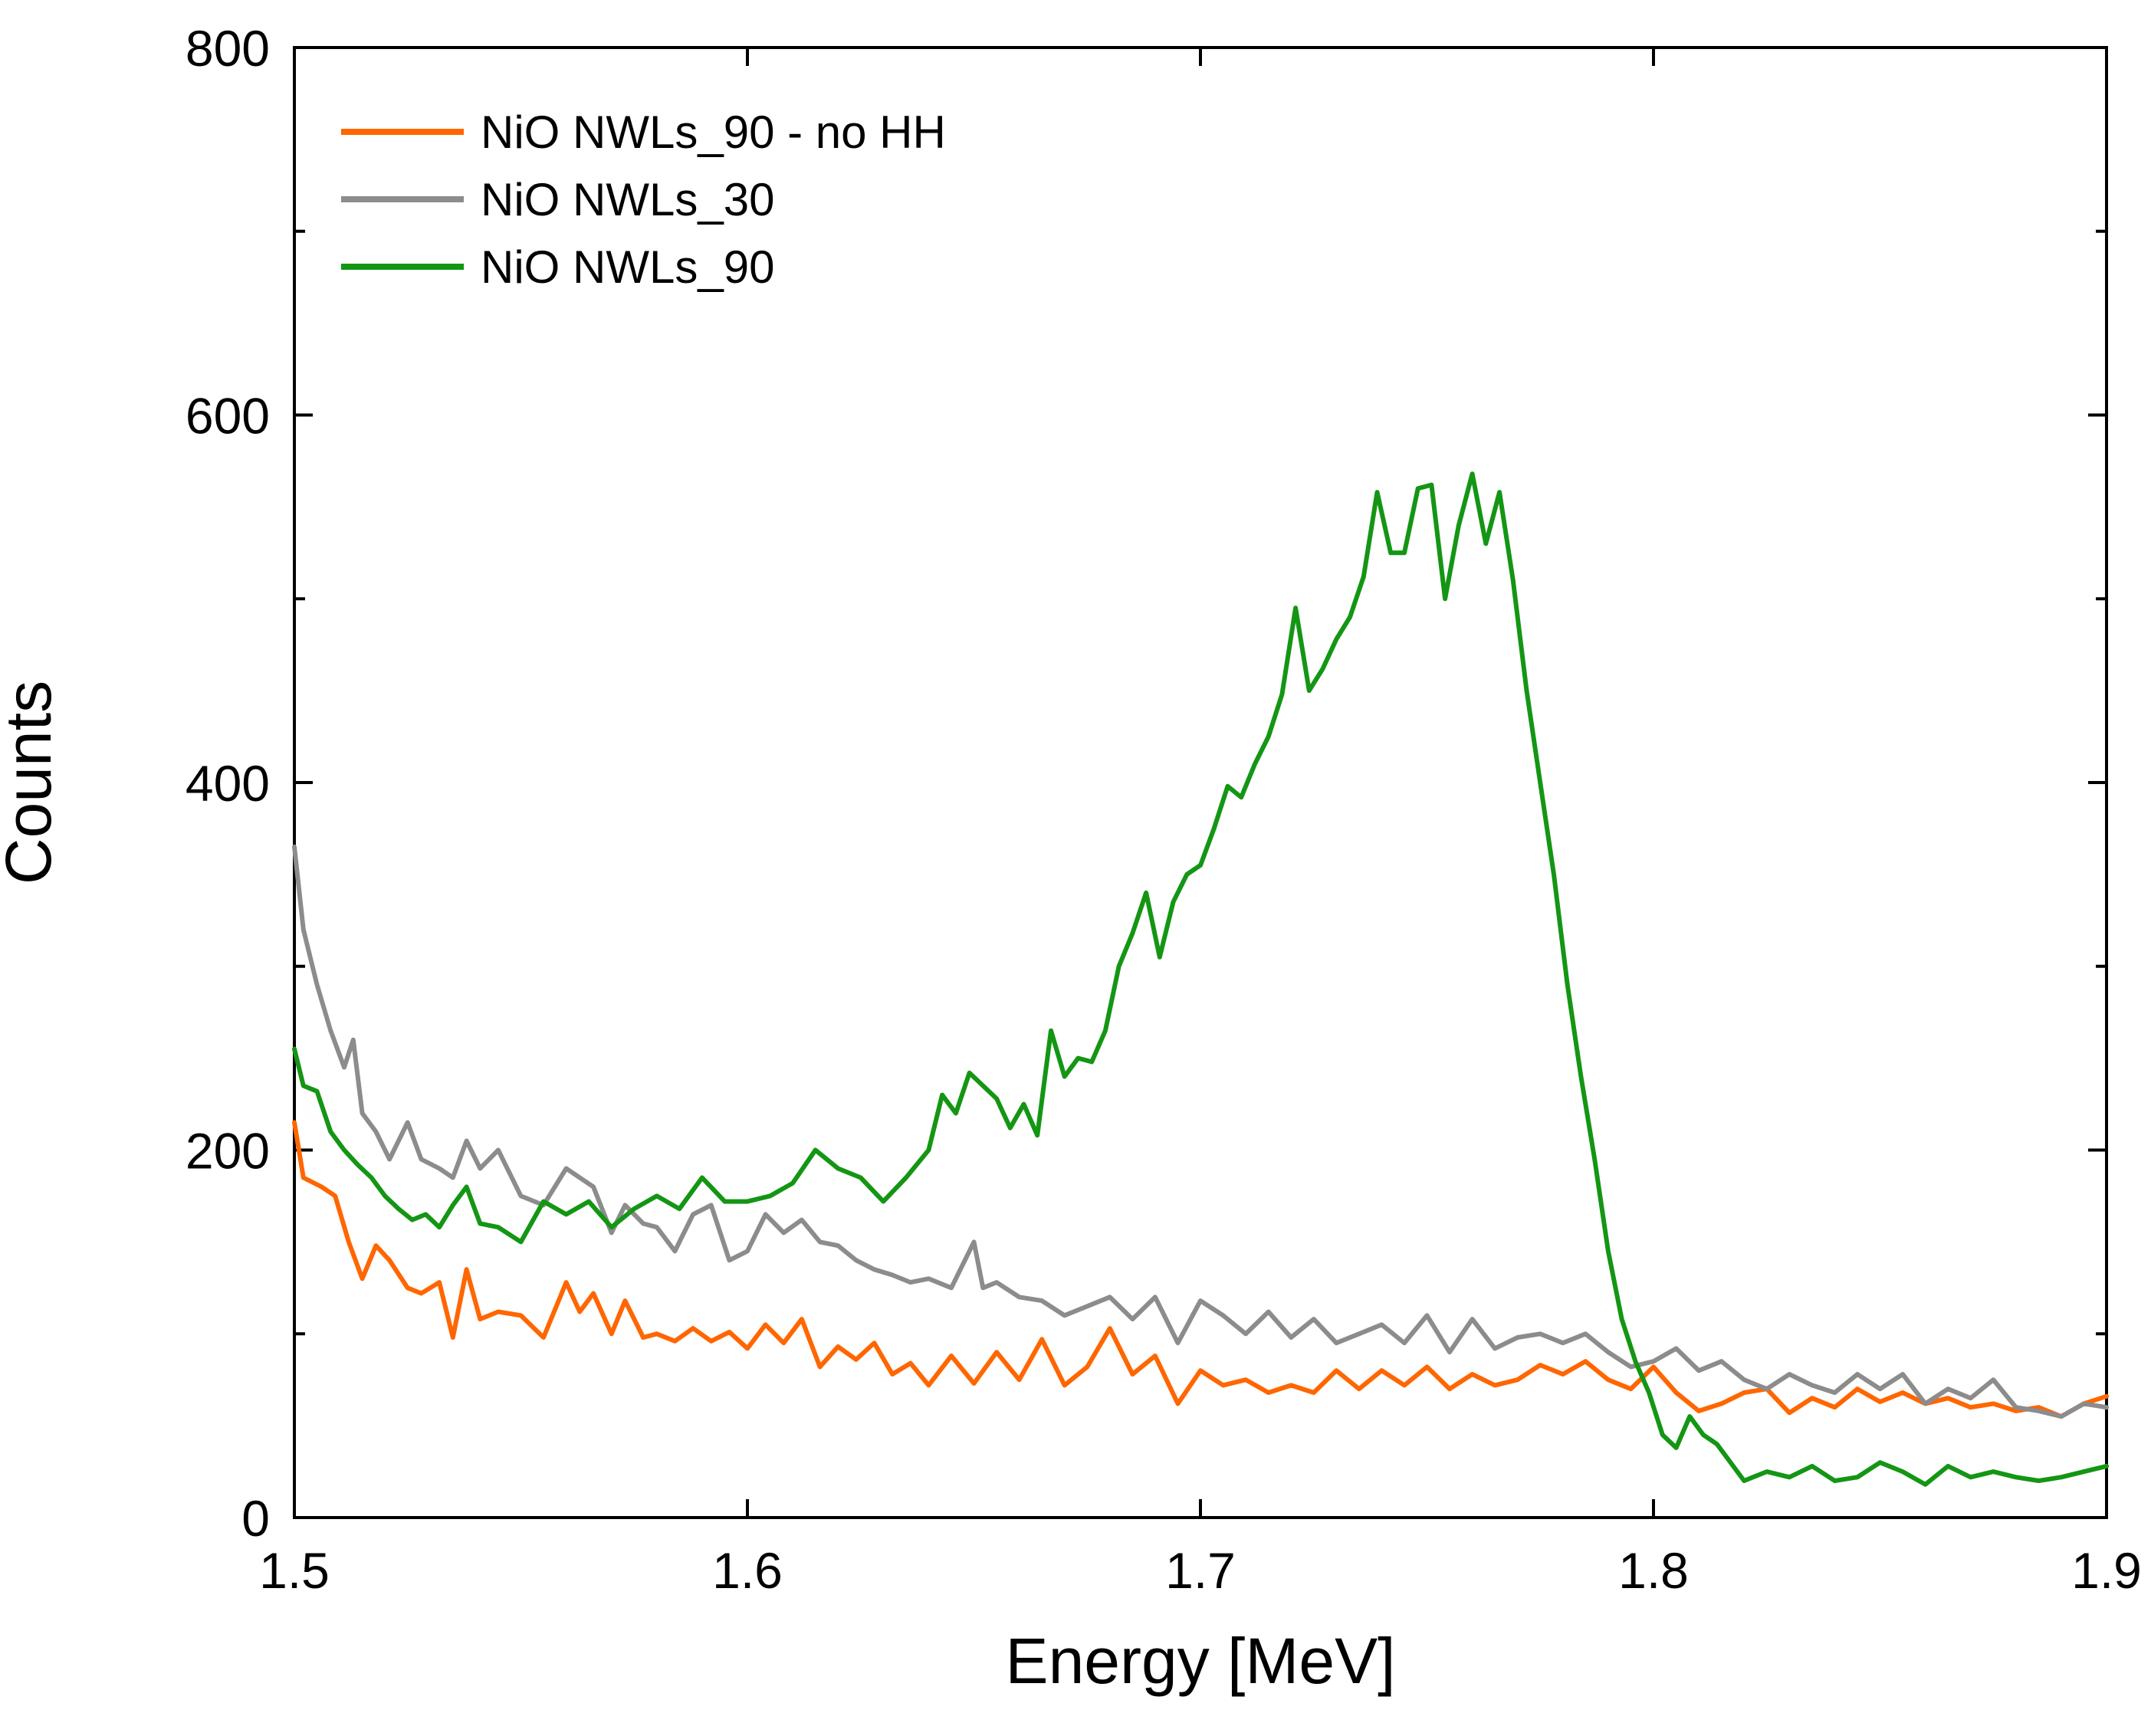 Image resolution: width=2151 pixels, height=1736 pixels. Describe the element at coordinates (714, 132) in the screenshot. I see `legend-label-0: NiO NWLs_90 - no HH` at that location.